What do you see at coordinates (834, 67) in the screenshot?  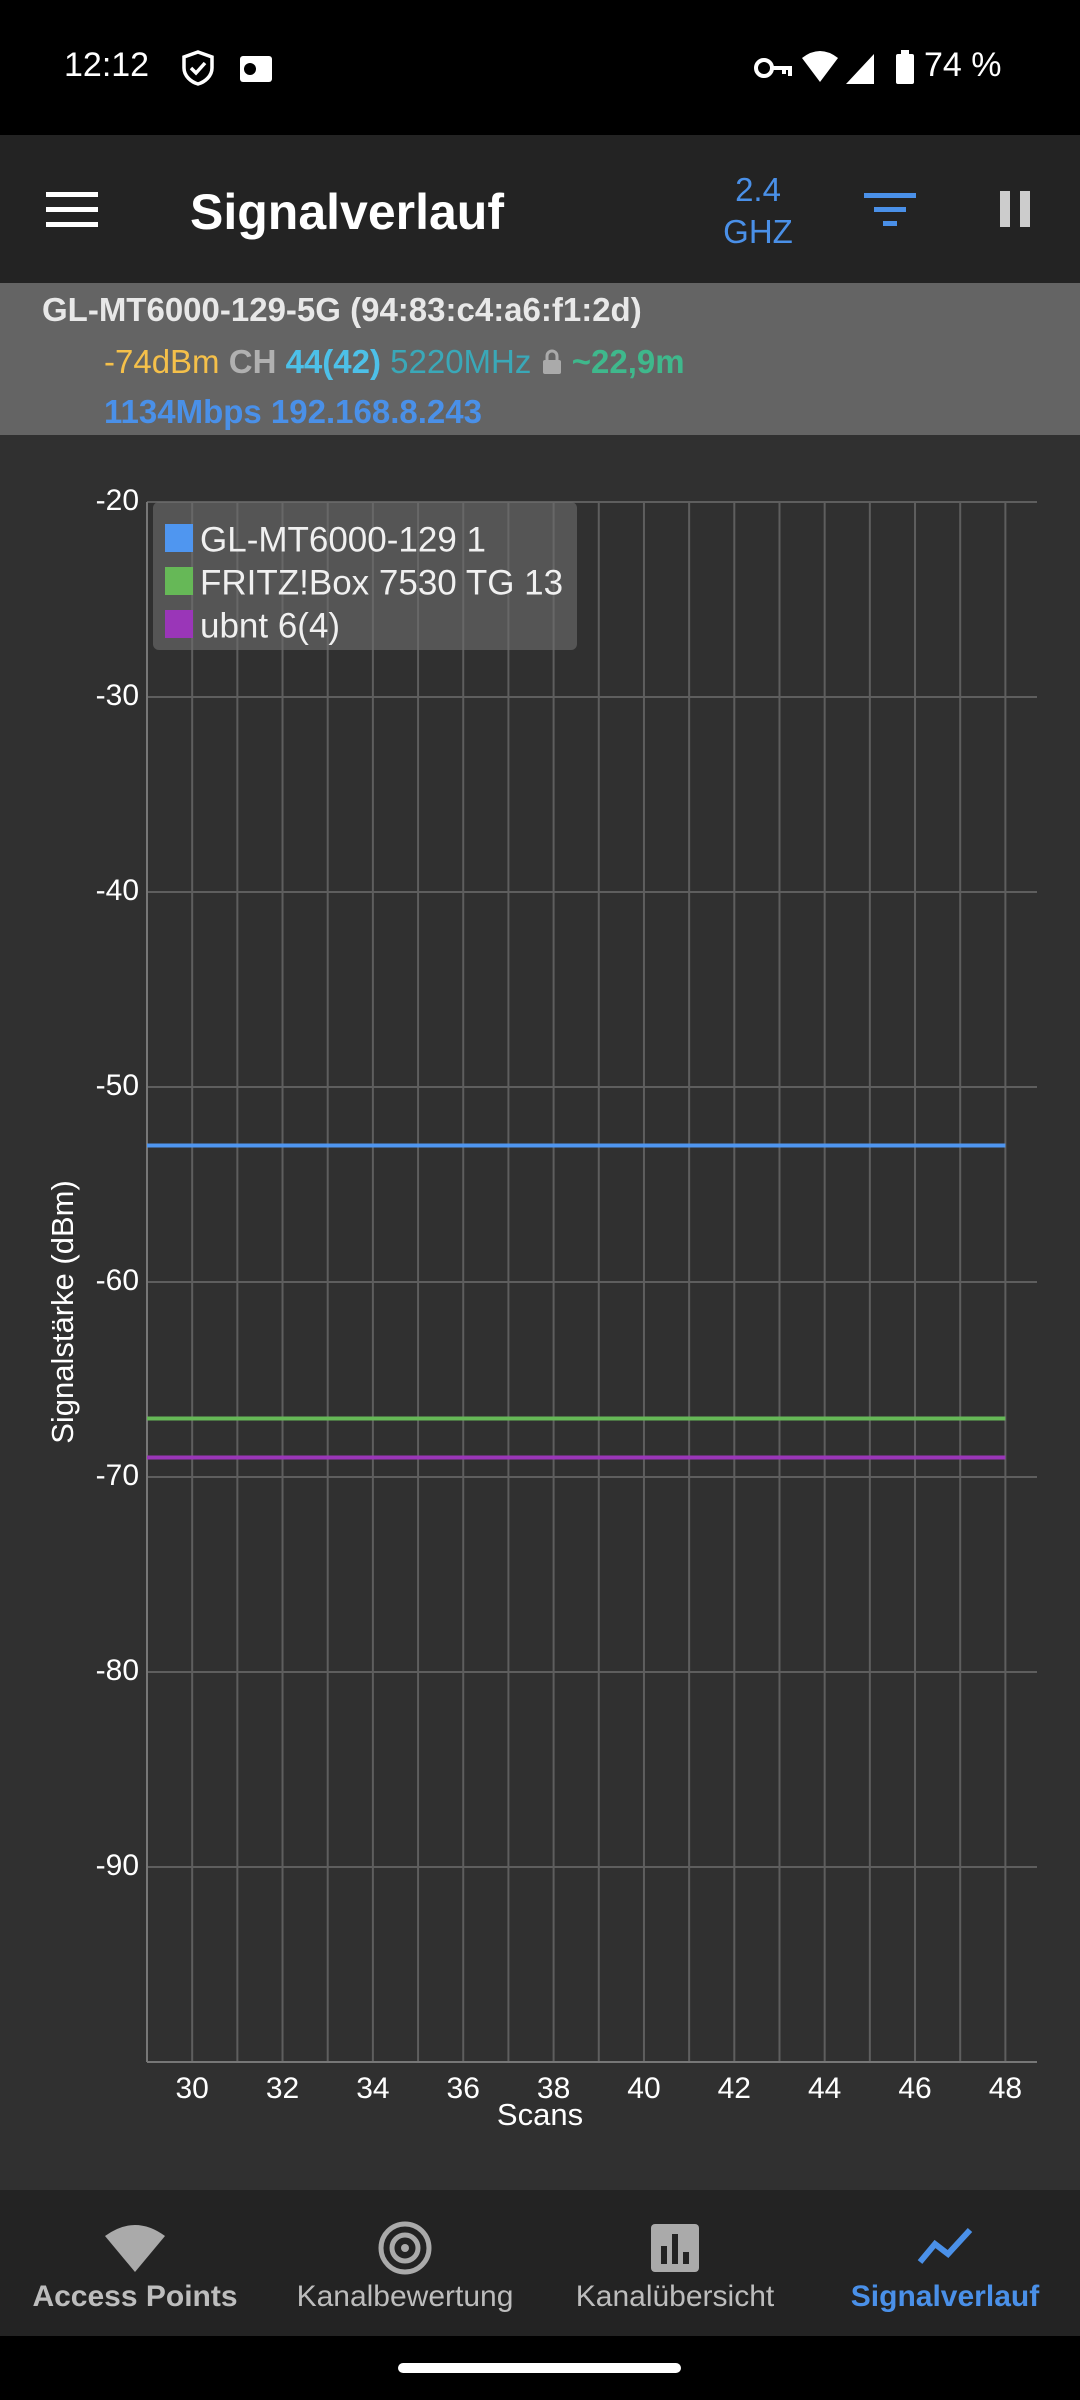 I see `system-icons` at bounding box center [834, 67].